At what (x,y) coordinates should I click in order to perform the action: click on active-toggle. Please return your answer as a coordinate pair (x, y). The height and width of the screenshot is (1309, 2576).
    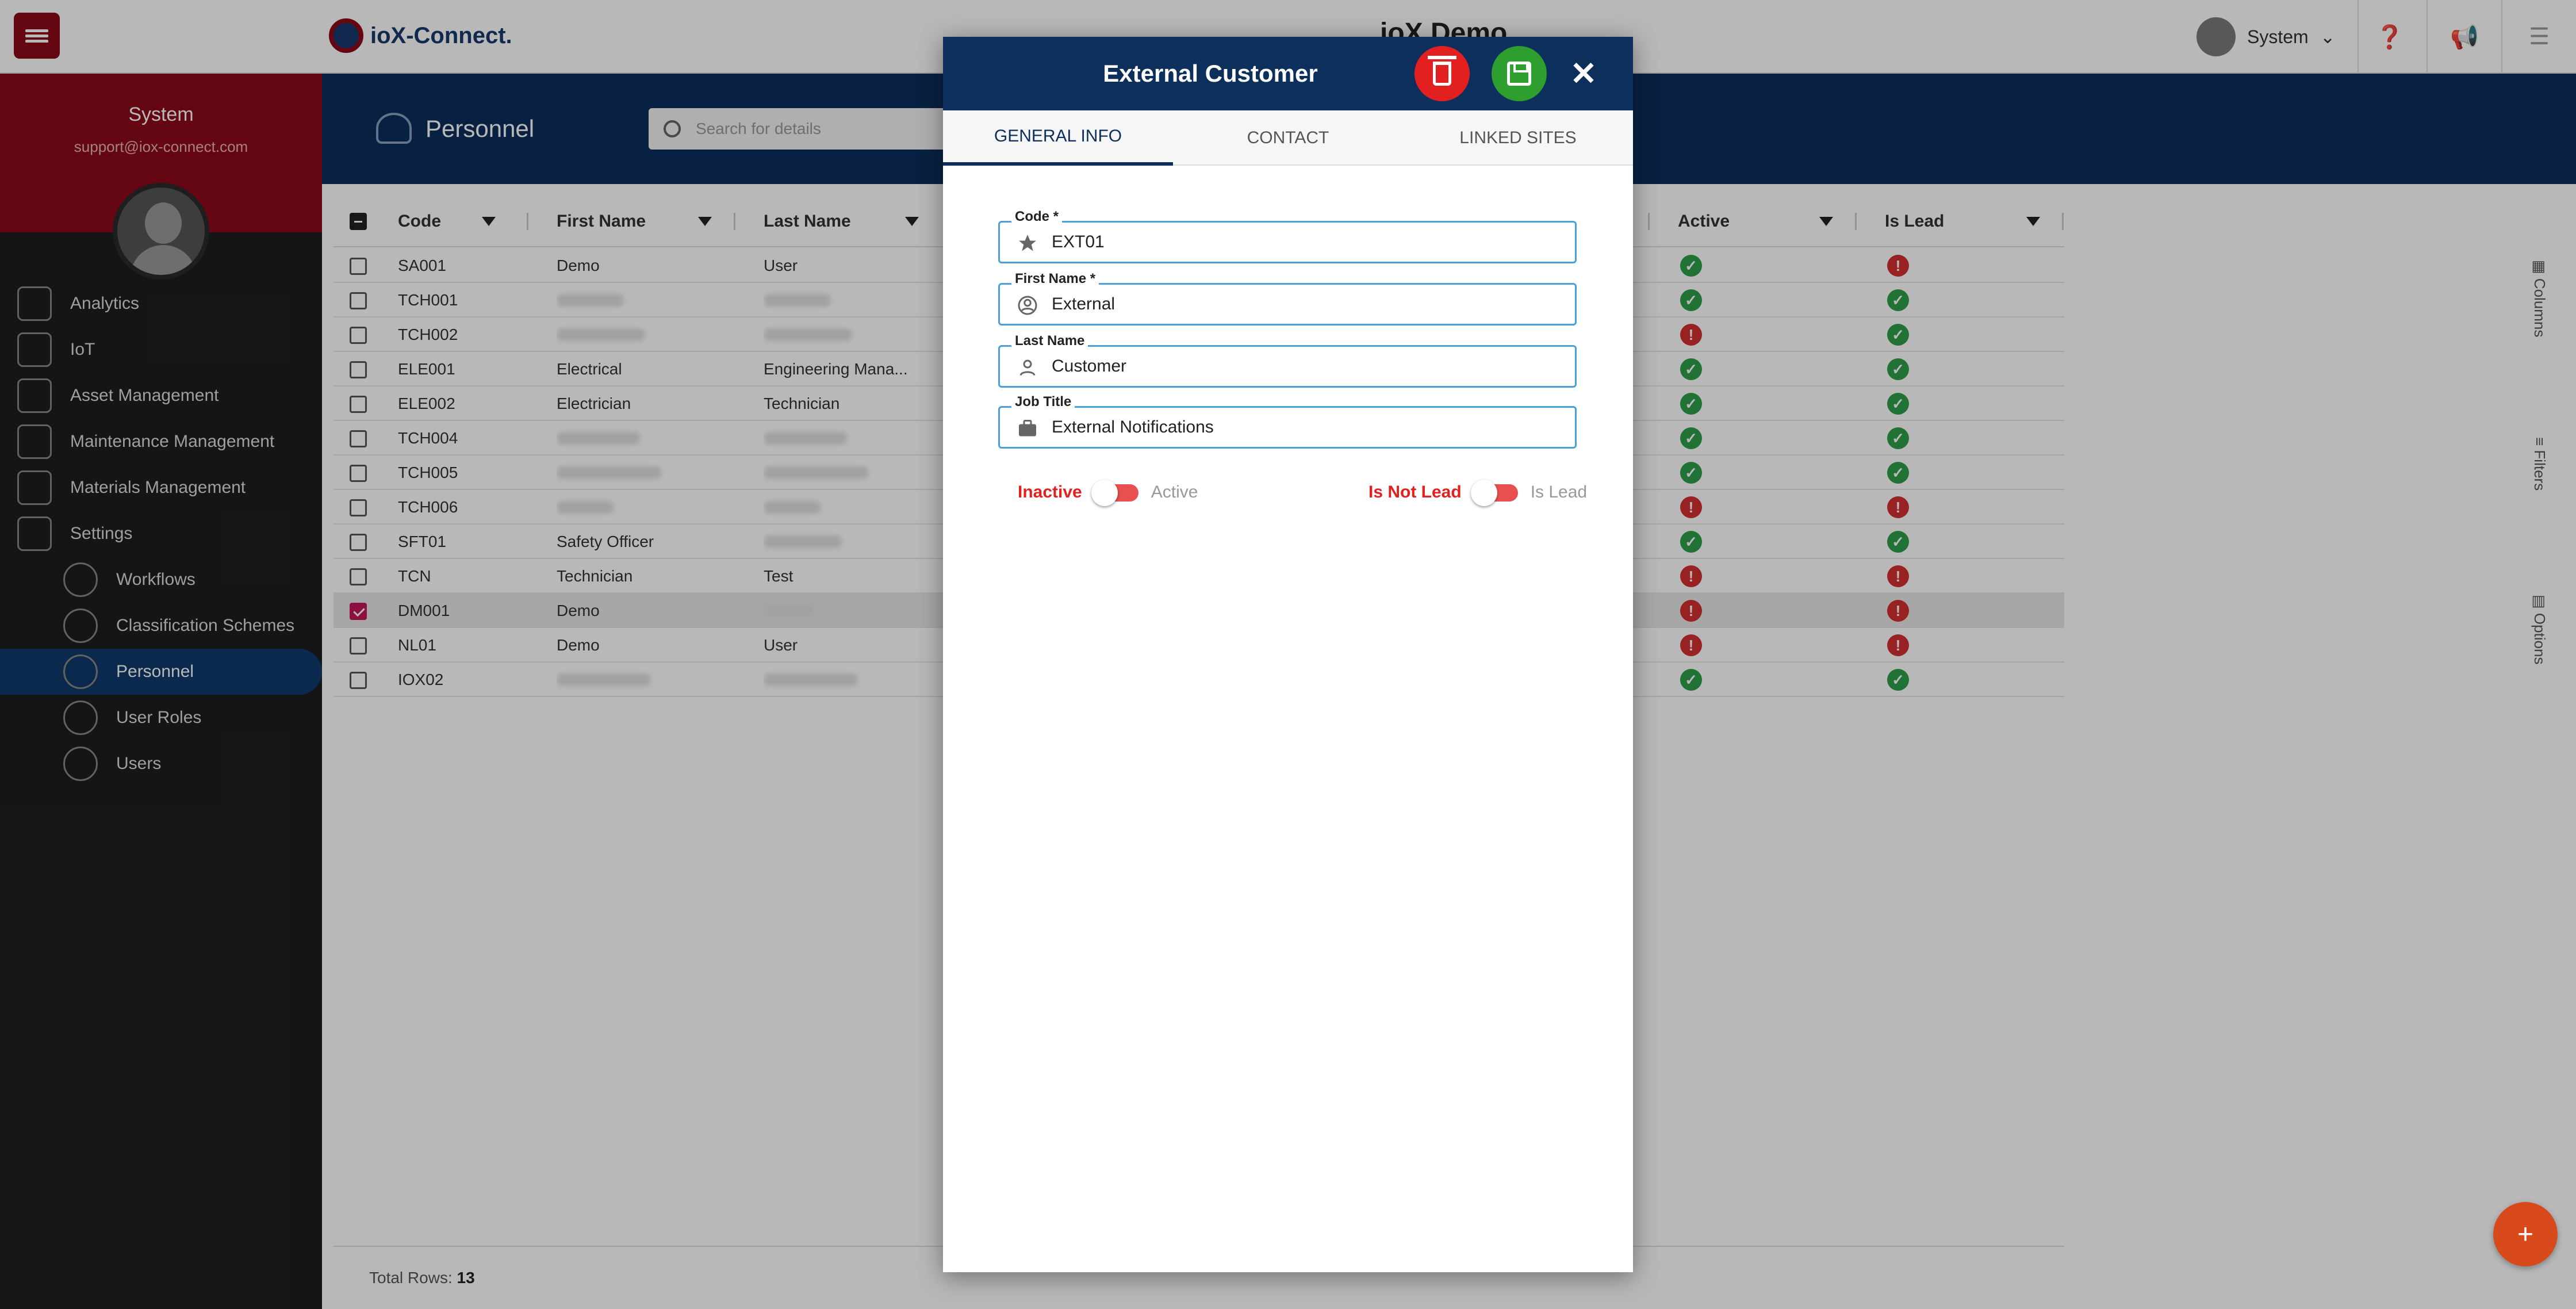
    Looking at the image, I should click on (1116, 492).